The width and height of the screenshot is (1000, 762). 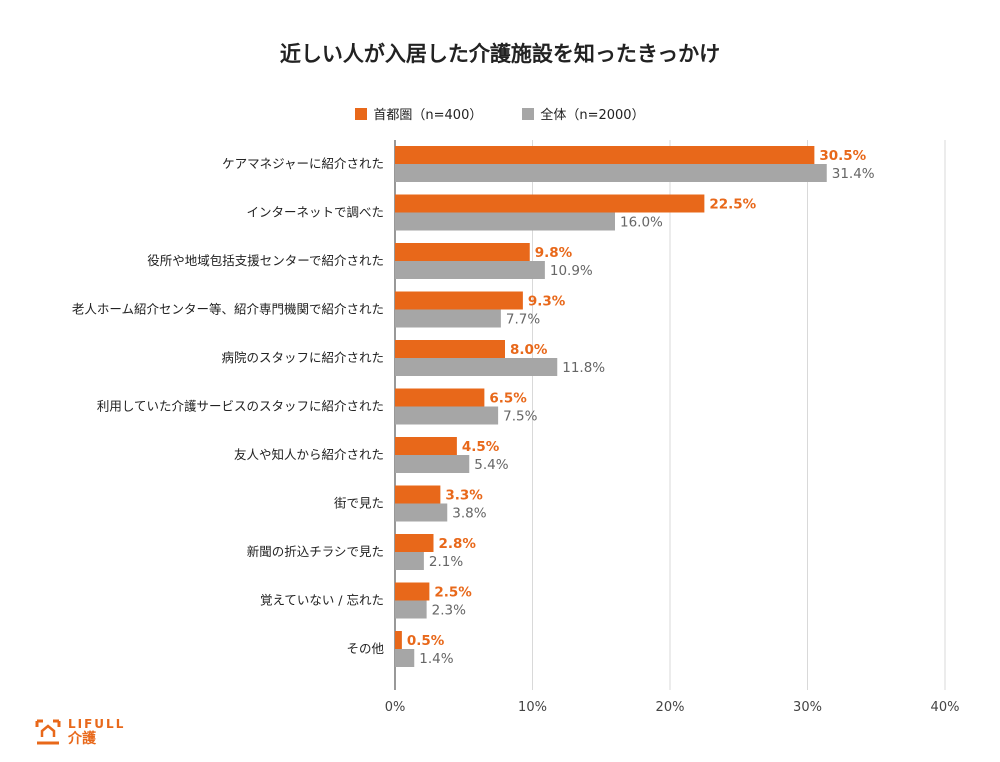 What do you see at coordinates (547, 302) in the screenshot?
I see `data-label: 9.3%` at bounding box center [547, 302].